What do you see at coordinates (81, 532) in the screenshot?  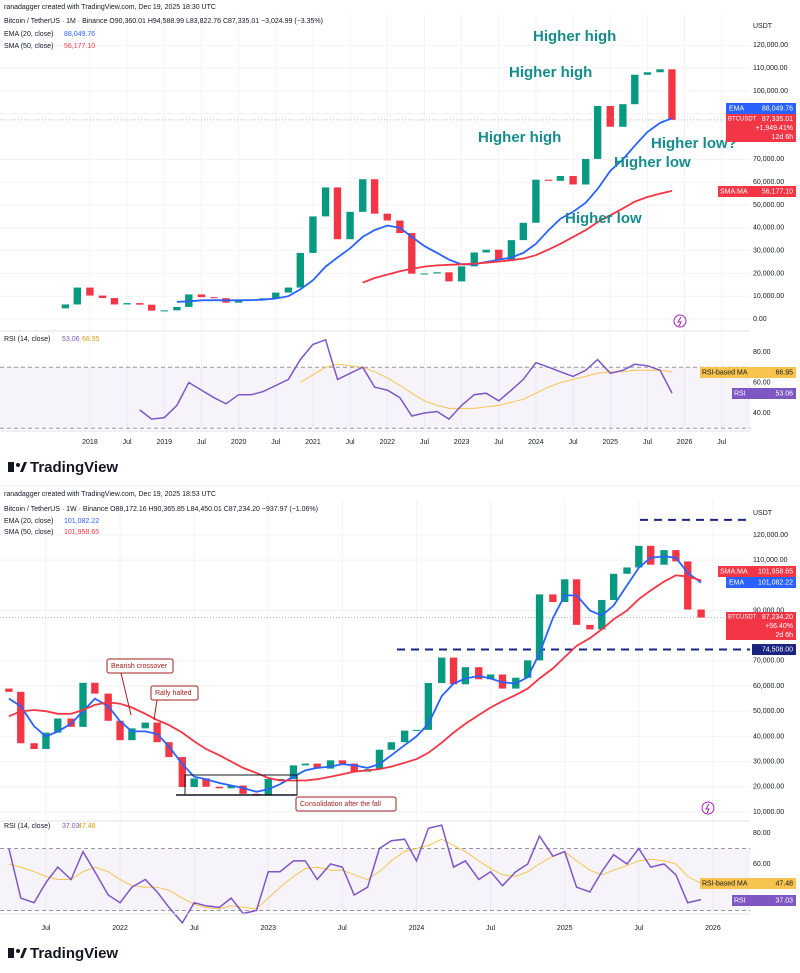 I see `legend-sma-value: 101,958.65` at bounding box center [81, 532].